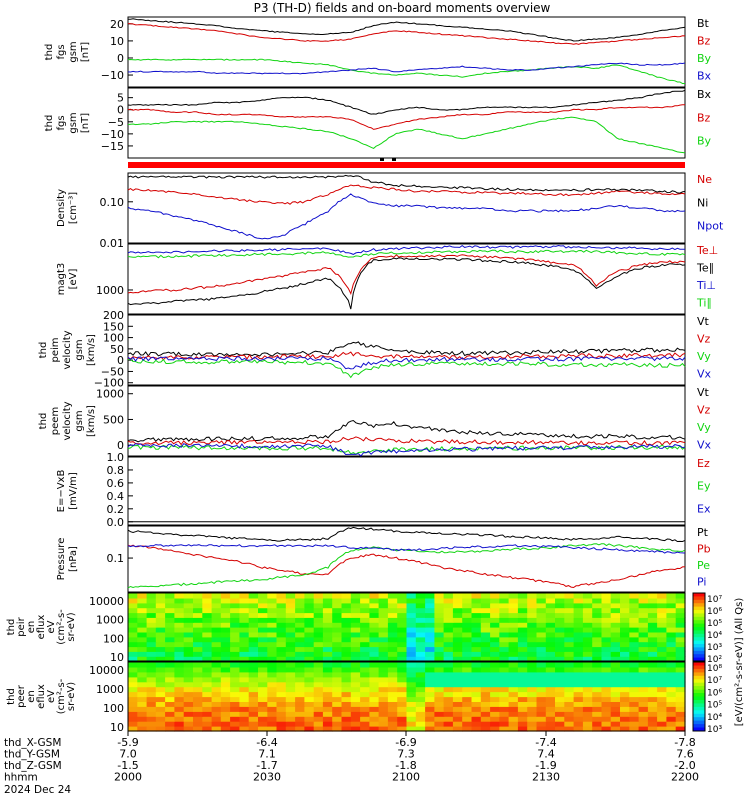  What do you see at coordinates (41, 696) in the screenshot?
I see `y-axis-label: eflux` at bounding box center [41, 696].